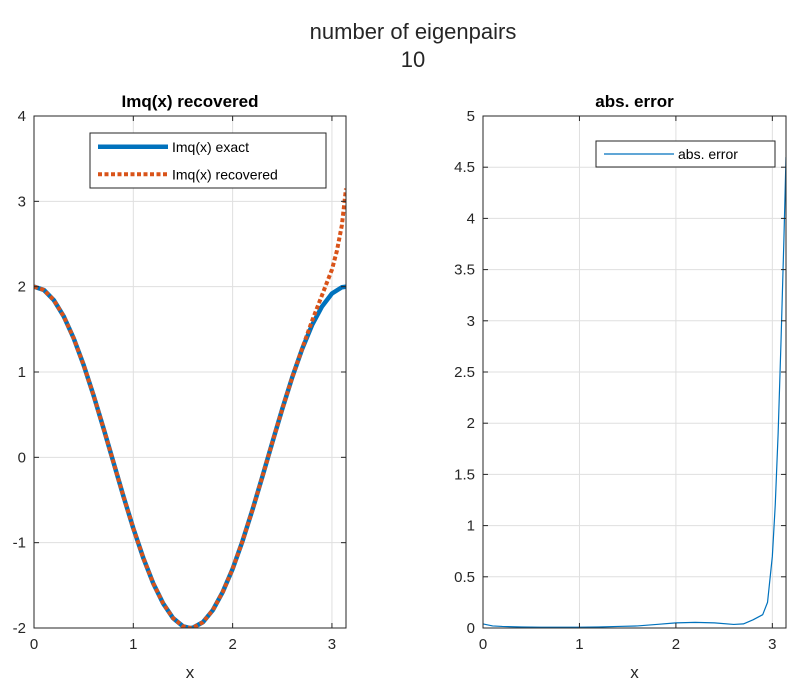 The height and width of the screenshot is (694, 806). I want to click on y-tick-label: 1.5, so click(464, 474).